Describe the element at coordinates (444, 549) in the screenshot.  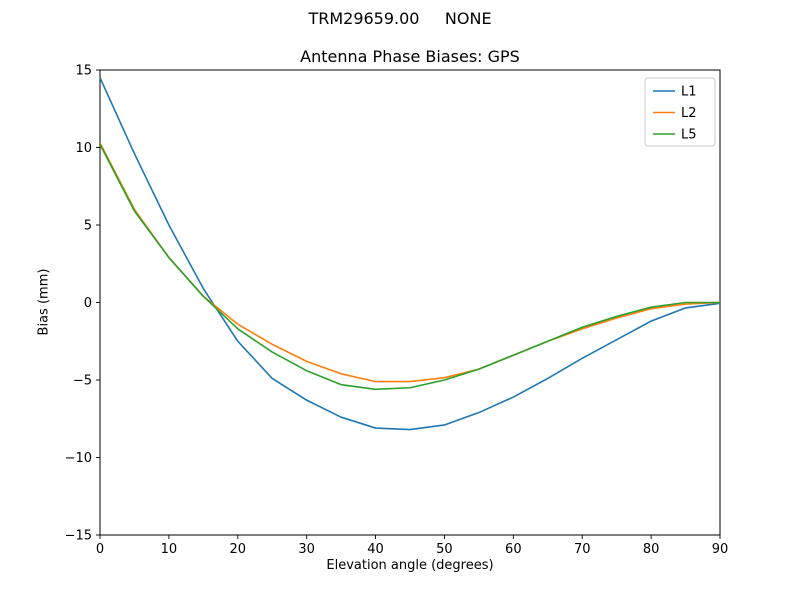
I see `x-tick-label: 50` at that location.